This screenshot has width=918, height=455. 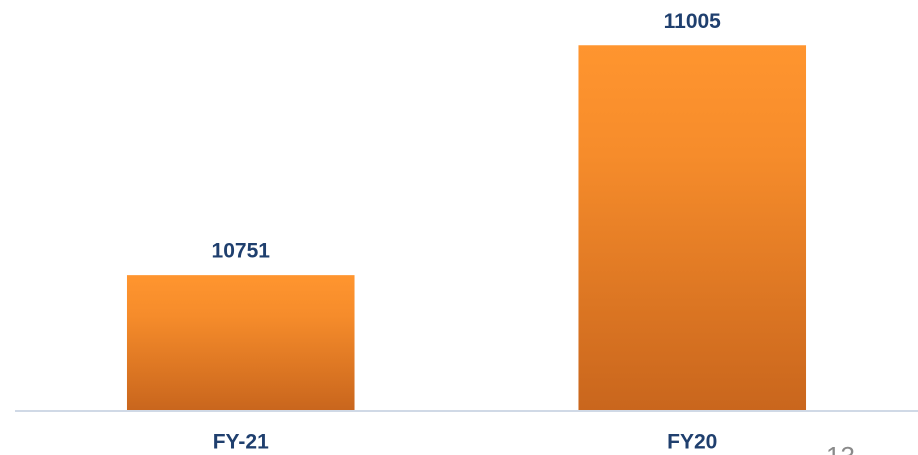 I want to click on x-tick-label: FY20, so click(x=692, y=442).